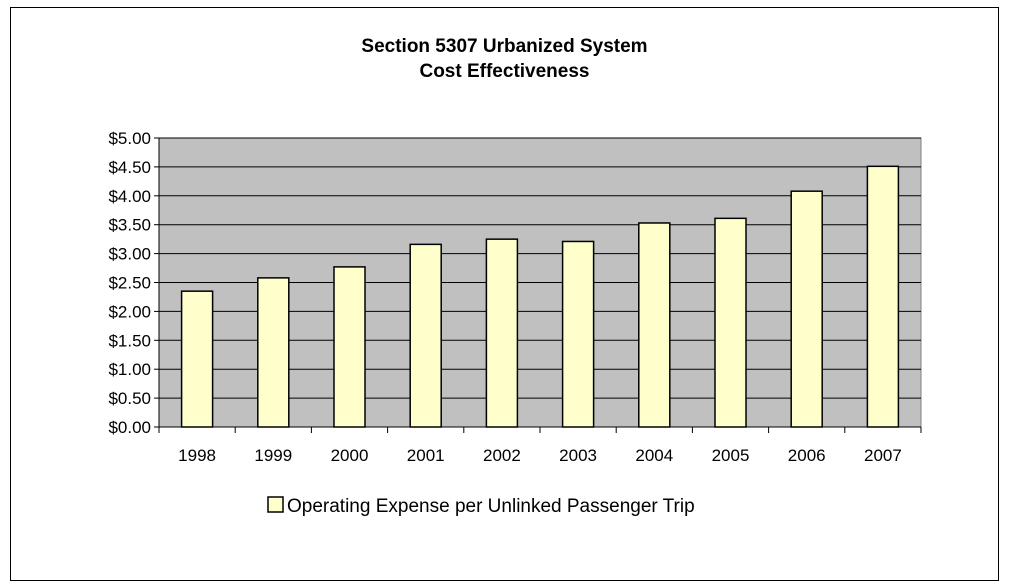 The height and width of the screenshot is (583, 1011). I want to click on y-tick-label: $3.50, so click(129, 225).